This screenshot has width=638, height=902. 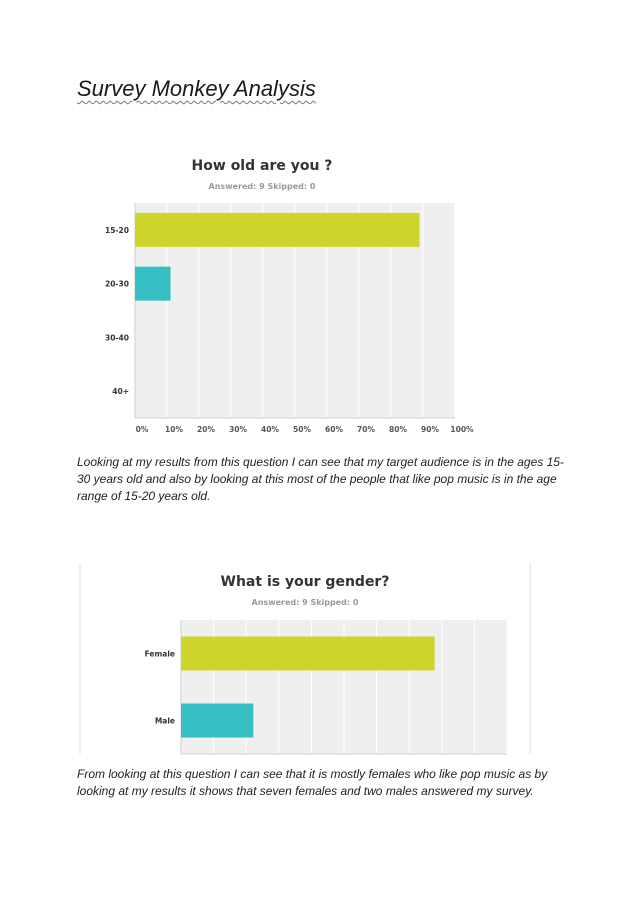 I want to click on x-tick-label: 80%, so click(x=398, y=429).